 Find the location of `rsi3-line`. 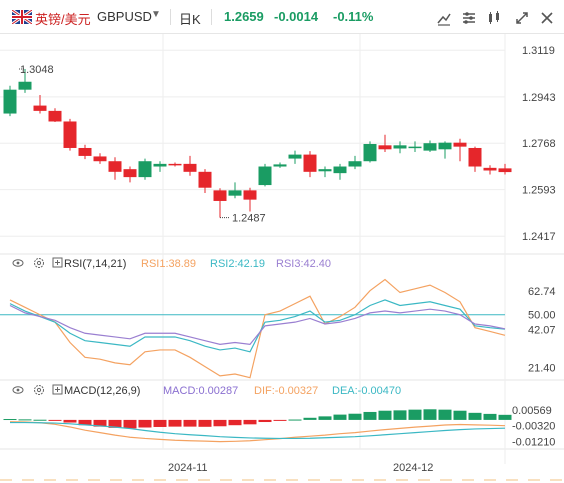

rsi3-line is located at coordinates (257, 325).